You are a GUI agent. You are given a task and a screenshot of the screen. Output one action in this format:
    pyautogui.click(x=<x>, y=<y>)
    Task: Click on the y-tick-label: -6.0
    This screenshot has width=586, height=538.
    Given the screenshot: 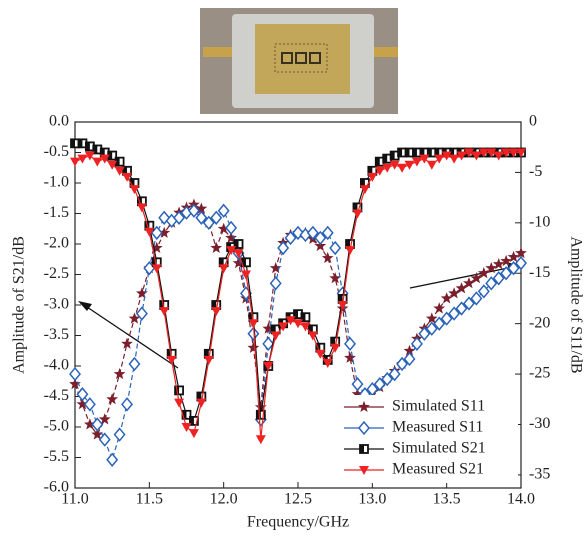 What is the action you would take?
    pyautogui.click(x=56, y=487)
    